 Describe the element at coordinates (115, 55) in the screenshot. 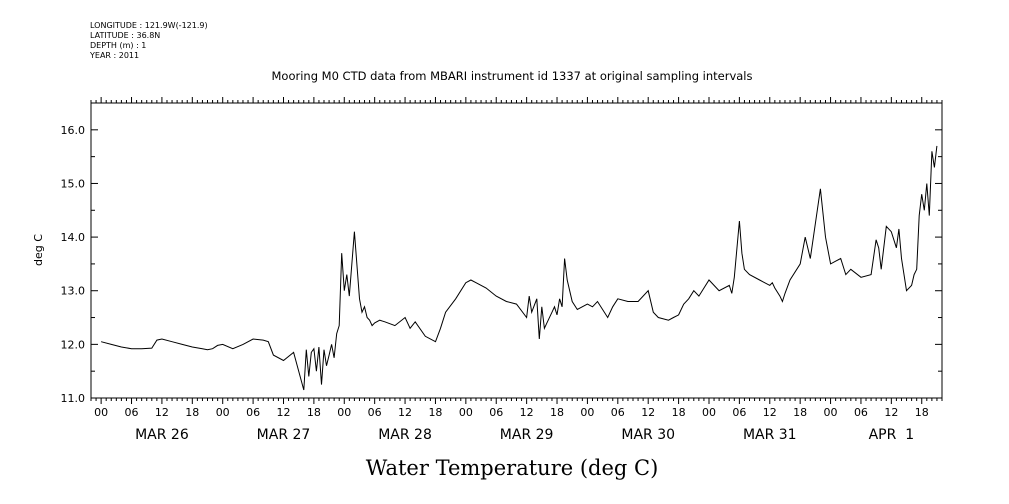

I see `year-text: YEAR : 2011` at that location.